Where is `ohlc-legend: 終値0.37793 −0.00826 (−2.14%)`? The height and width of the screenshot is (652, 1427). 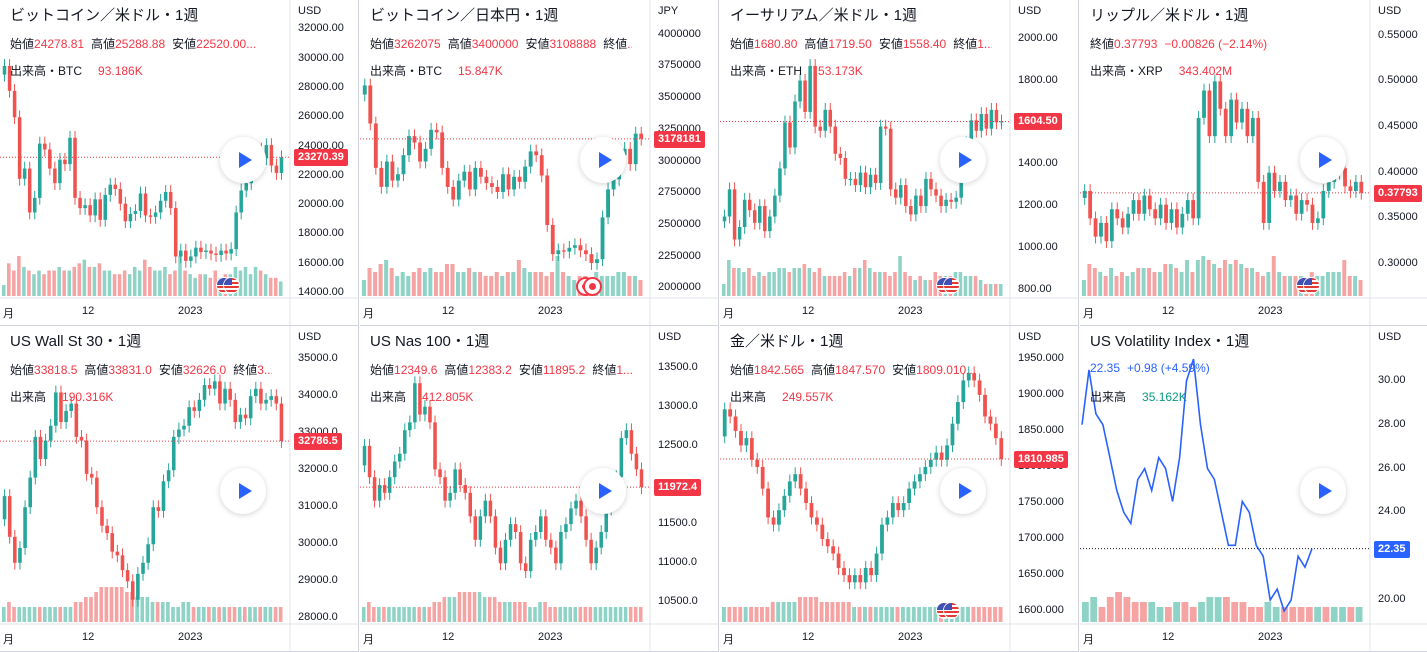 ohlc-legend: 終値0.37793 −0.00826 (−2.14%) is located at coordinates (1221, 43).